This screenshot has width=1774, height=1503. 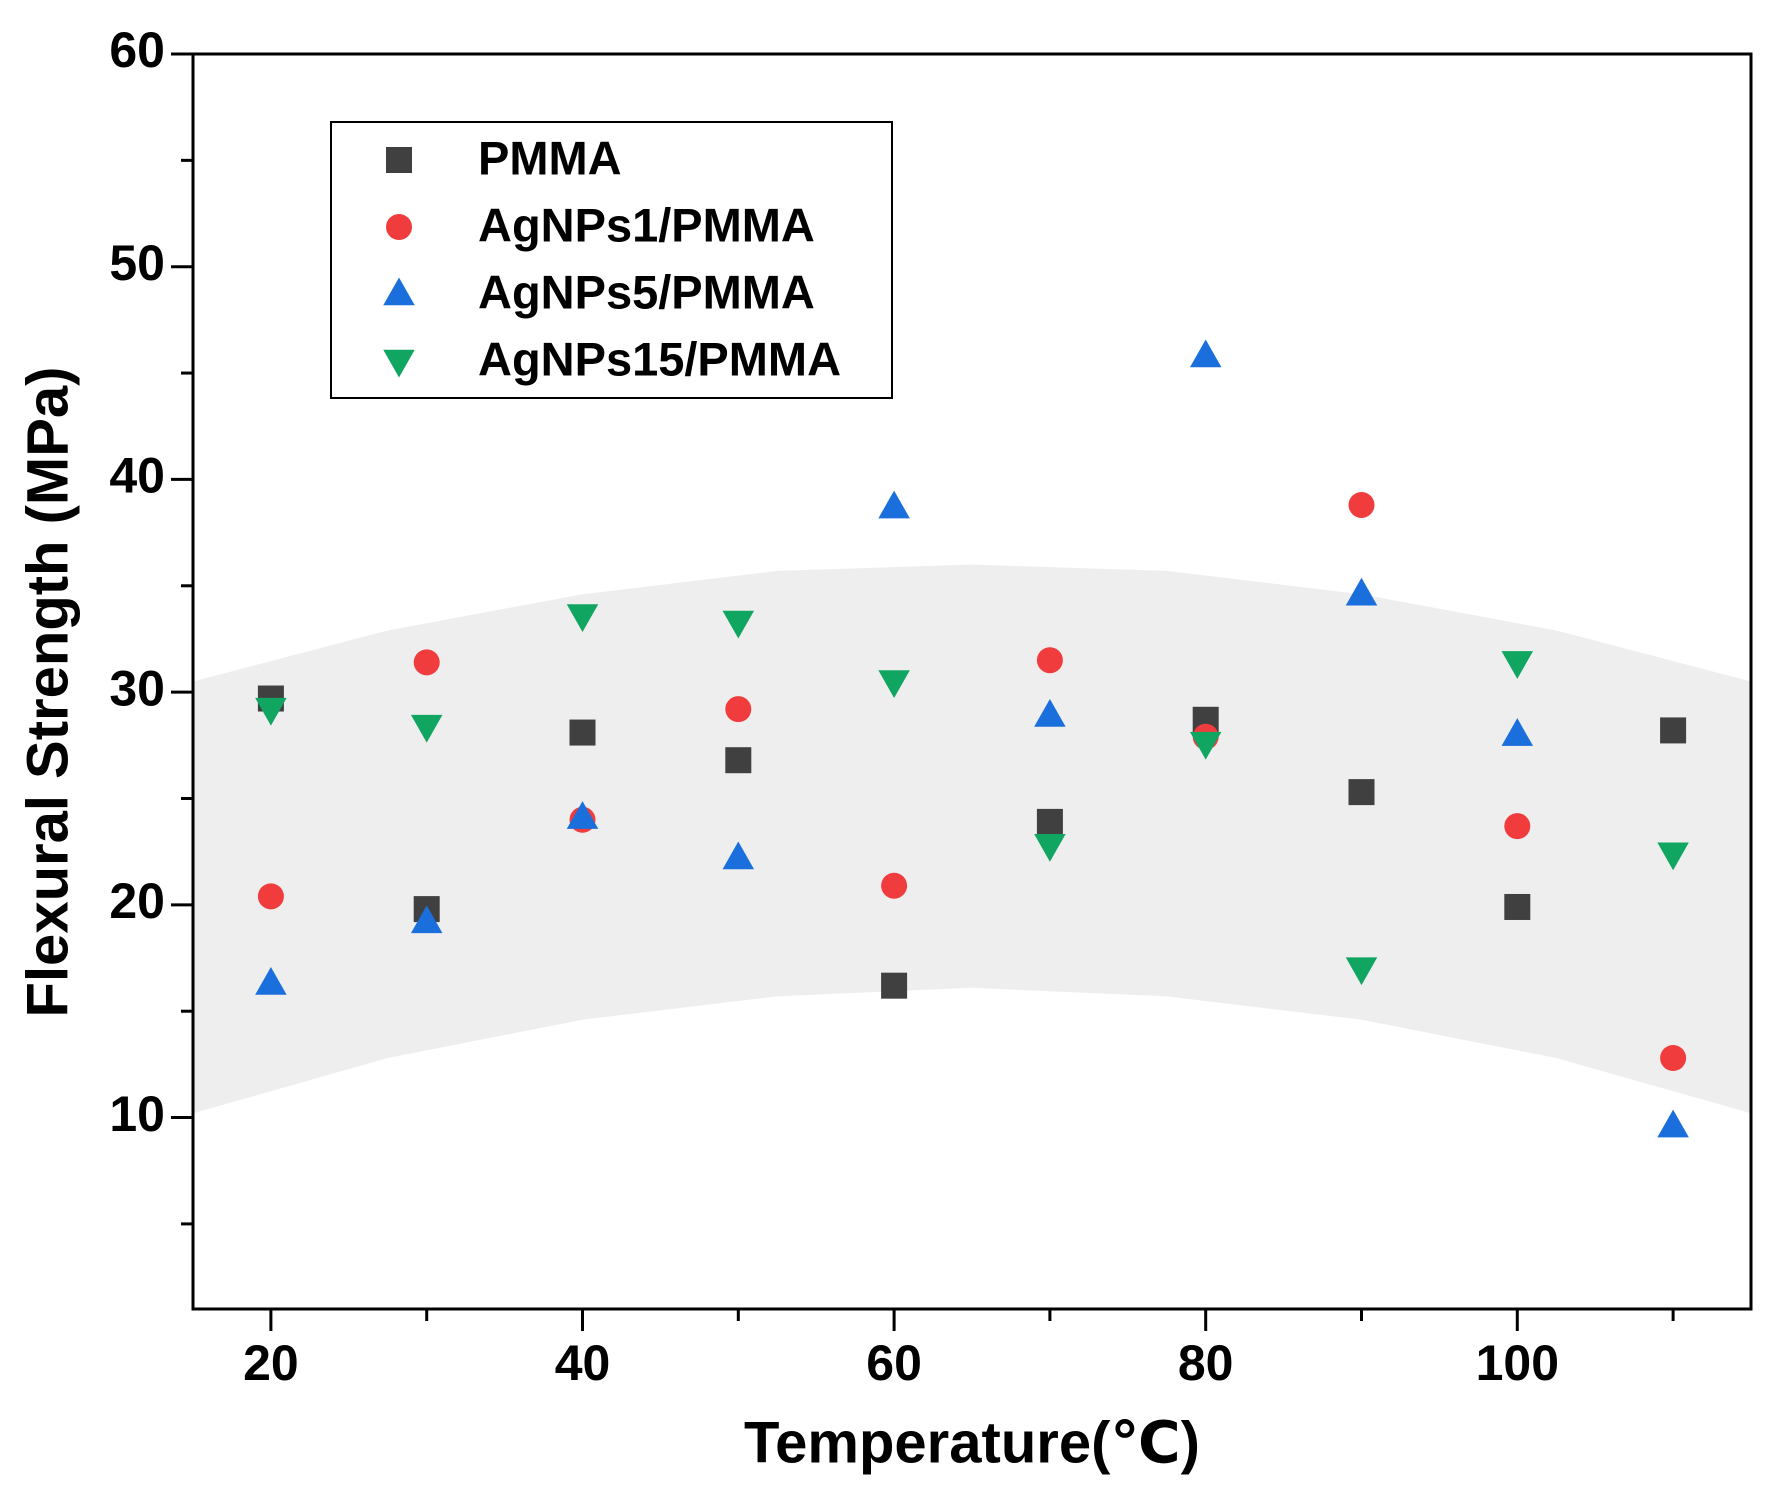 What do you see at coordinates (550, 157) in the screenshot?
I see `legend-label: PMMA` at bounding box center [550, 157].